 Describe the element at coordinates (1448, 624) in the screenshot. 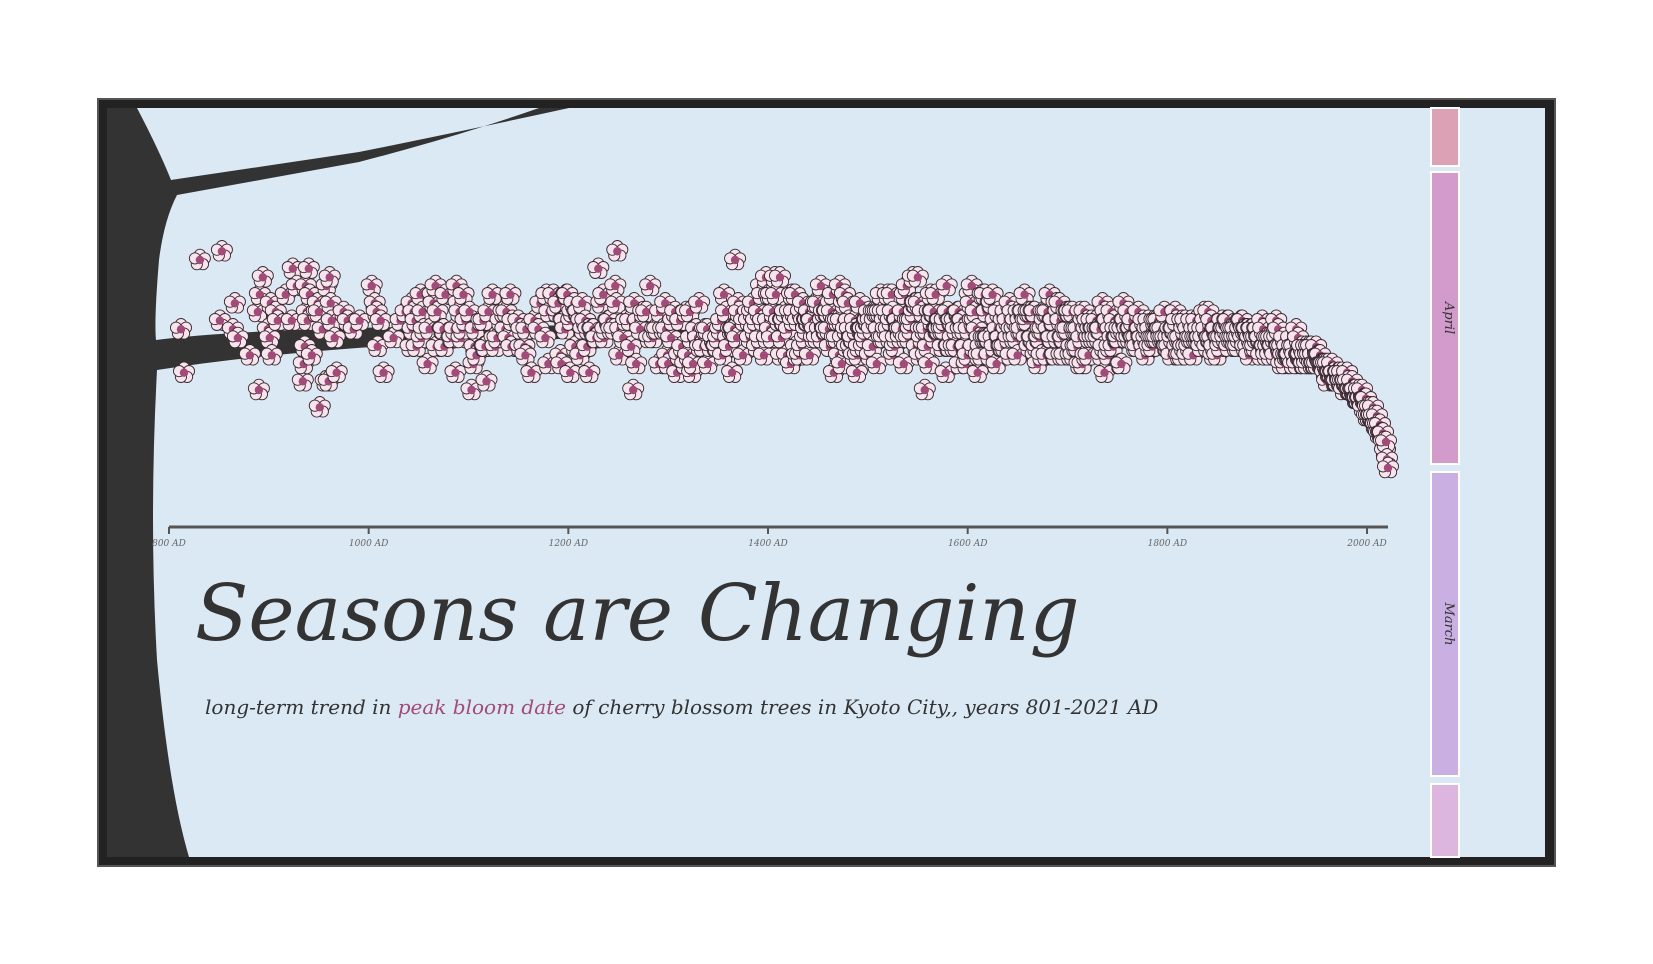

I see `month-band-label: March` at that location.